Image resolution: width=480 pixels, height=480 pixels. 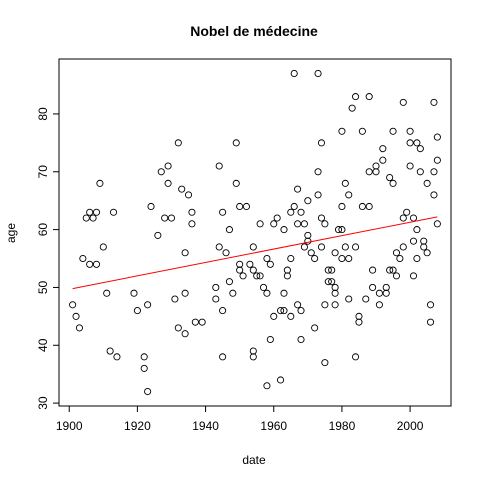 I want to click on regression-line, so click(x=255, y=253).